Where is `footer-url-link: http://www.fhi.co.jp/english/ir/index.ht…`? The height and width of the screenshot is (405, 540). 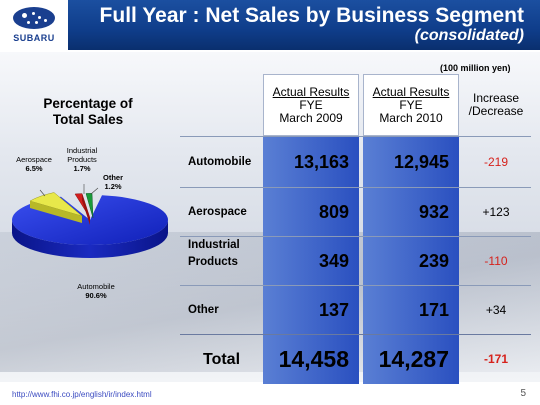
footer-url-link: http://www.fhi.co.jp/english/ir/index.ht… is located at coordinates (82, 394).